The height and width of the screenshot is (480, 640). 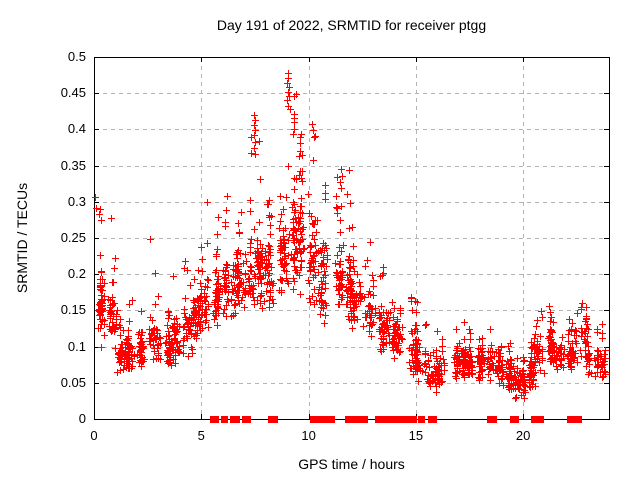 I want to click on y-axis-label: SRMTID / TECUs, so click(x=22, y=238).